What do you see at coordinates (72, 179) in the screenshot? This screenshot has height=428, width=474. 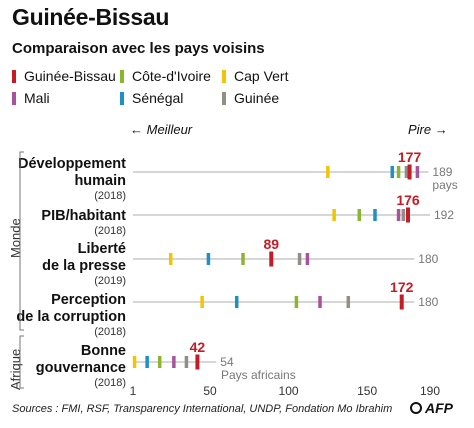 I see `row-label-developpement: Développement humain (2018)` at bounding box center [72, 179].